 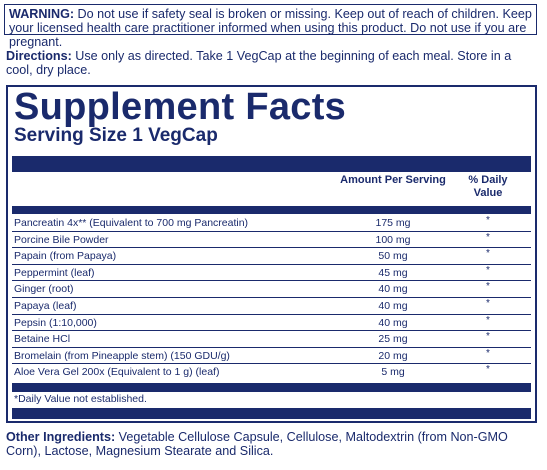 What do you see at coordinates (271, 289) in the screenshot?
I see `ingredient-row: Ginger (root) 40 mg *` at bounding box center [271, 289].